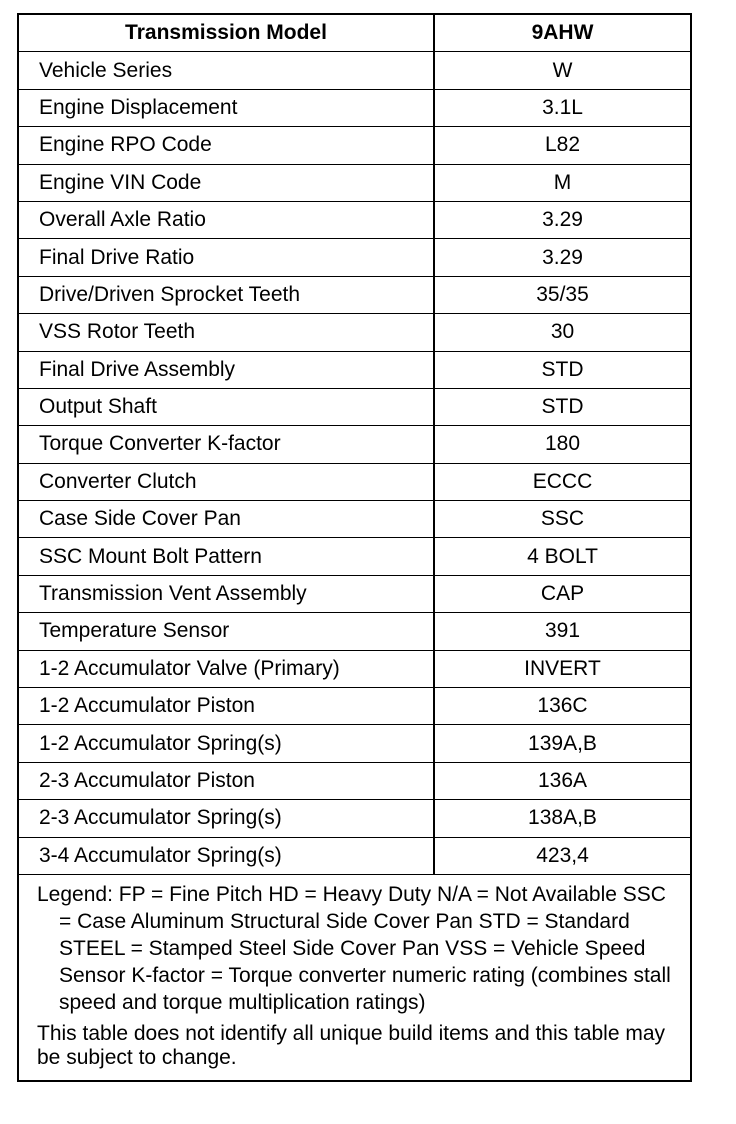 The width and height of the screenshot is (736, 1124). I want to click on row-label: Vehicle Series, so click(227, 70).